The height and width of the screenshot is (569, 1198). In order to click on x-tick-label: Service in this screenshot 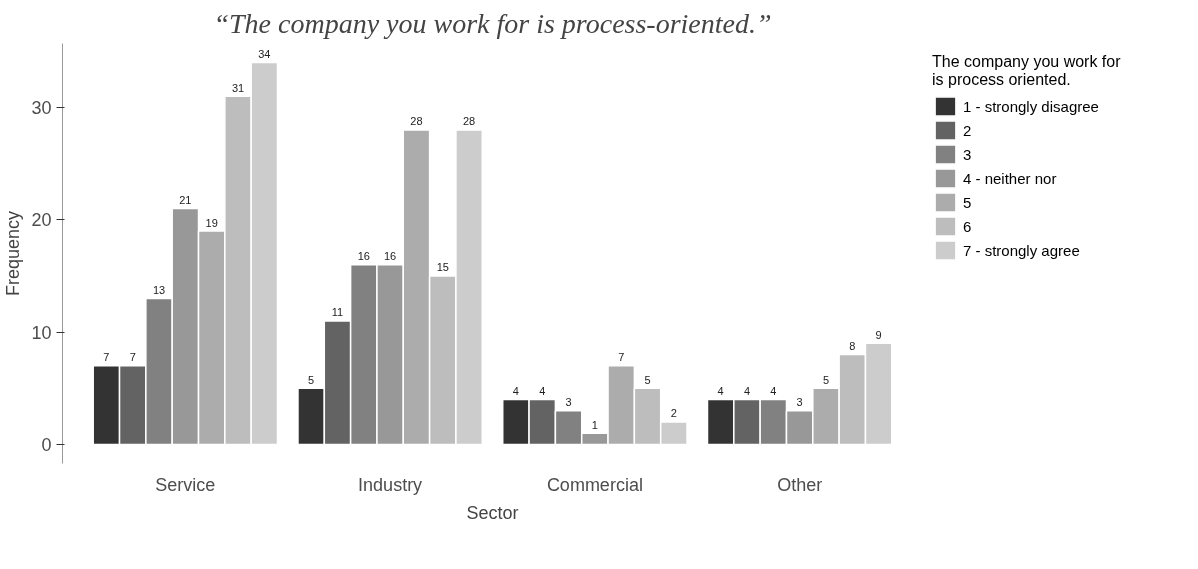, I will do `click(185, 484)`.